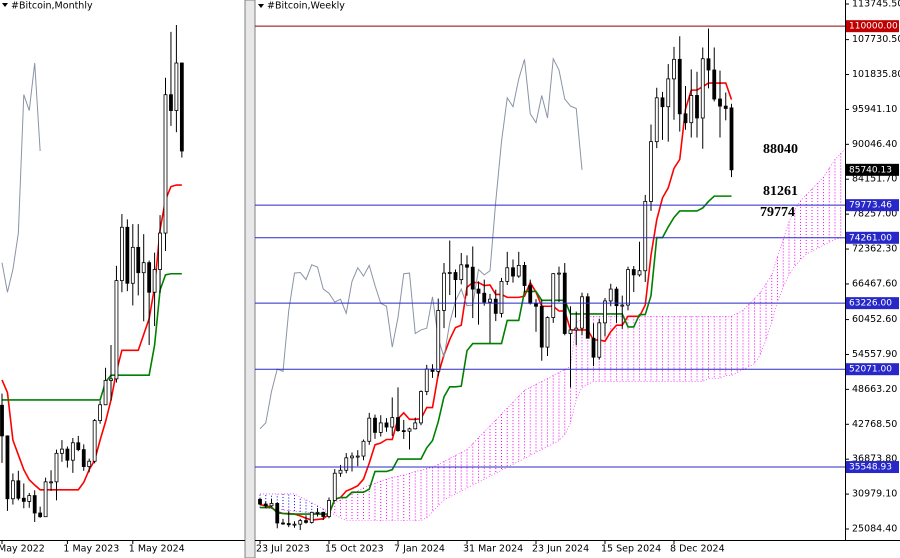 The image size is (900, 558). Describe the element at coordinates (874, 179) in the screenshot. I see `y-tick-label: 84151.70` at that location.